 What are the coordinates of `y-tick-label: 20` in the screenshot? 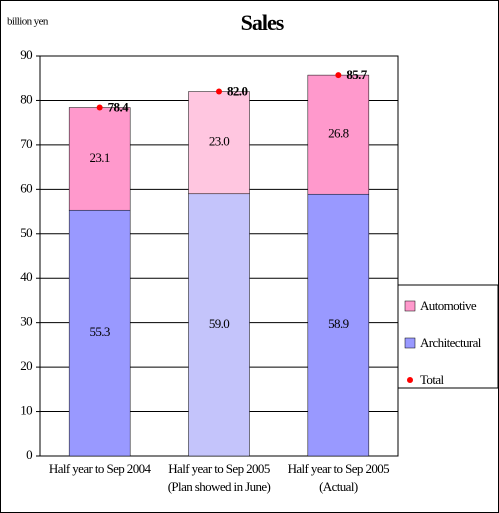 It's located at (26, 365).